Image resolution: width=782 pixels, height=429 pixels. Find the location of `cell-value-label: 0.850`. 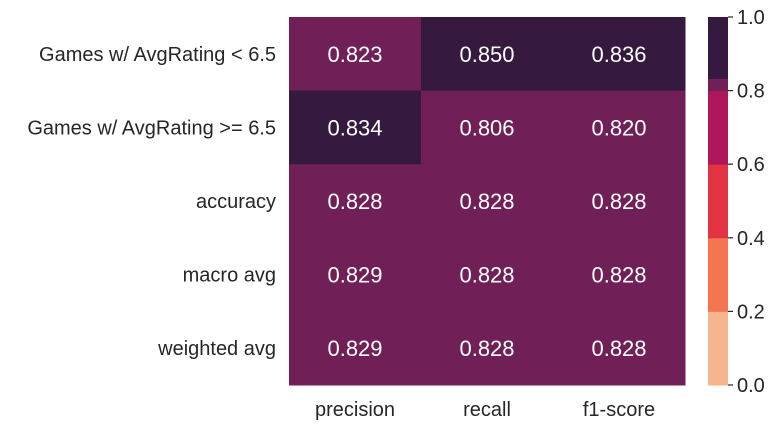

cell-value-label: 0.850 is located at coordinates (486, 54).